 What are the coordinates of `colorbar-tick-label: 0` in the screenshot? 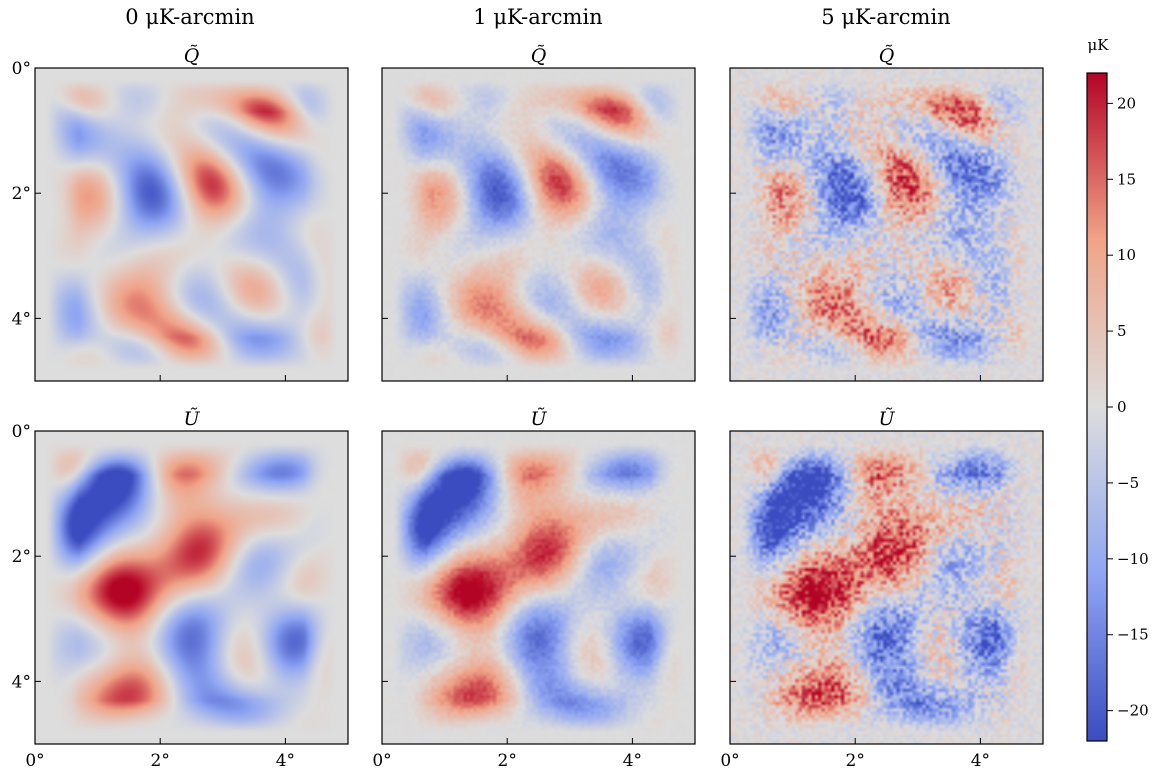 It's located at (1122, 407).